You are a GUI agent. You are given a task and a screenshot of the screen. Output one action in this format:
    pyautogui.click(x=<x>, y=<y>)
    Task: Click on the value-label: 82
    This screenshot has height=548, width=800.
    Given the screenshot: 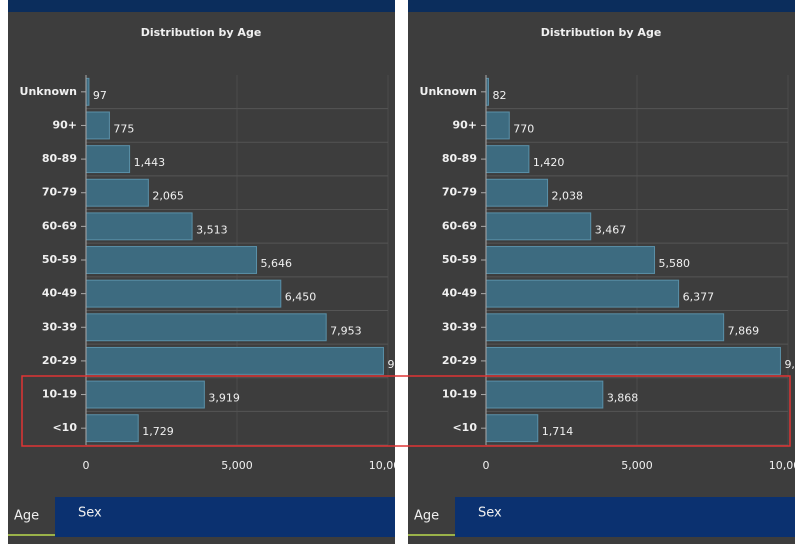 What is the action you would take?
    pyautogui.click(x=499, y=95)
    